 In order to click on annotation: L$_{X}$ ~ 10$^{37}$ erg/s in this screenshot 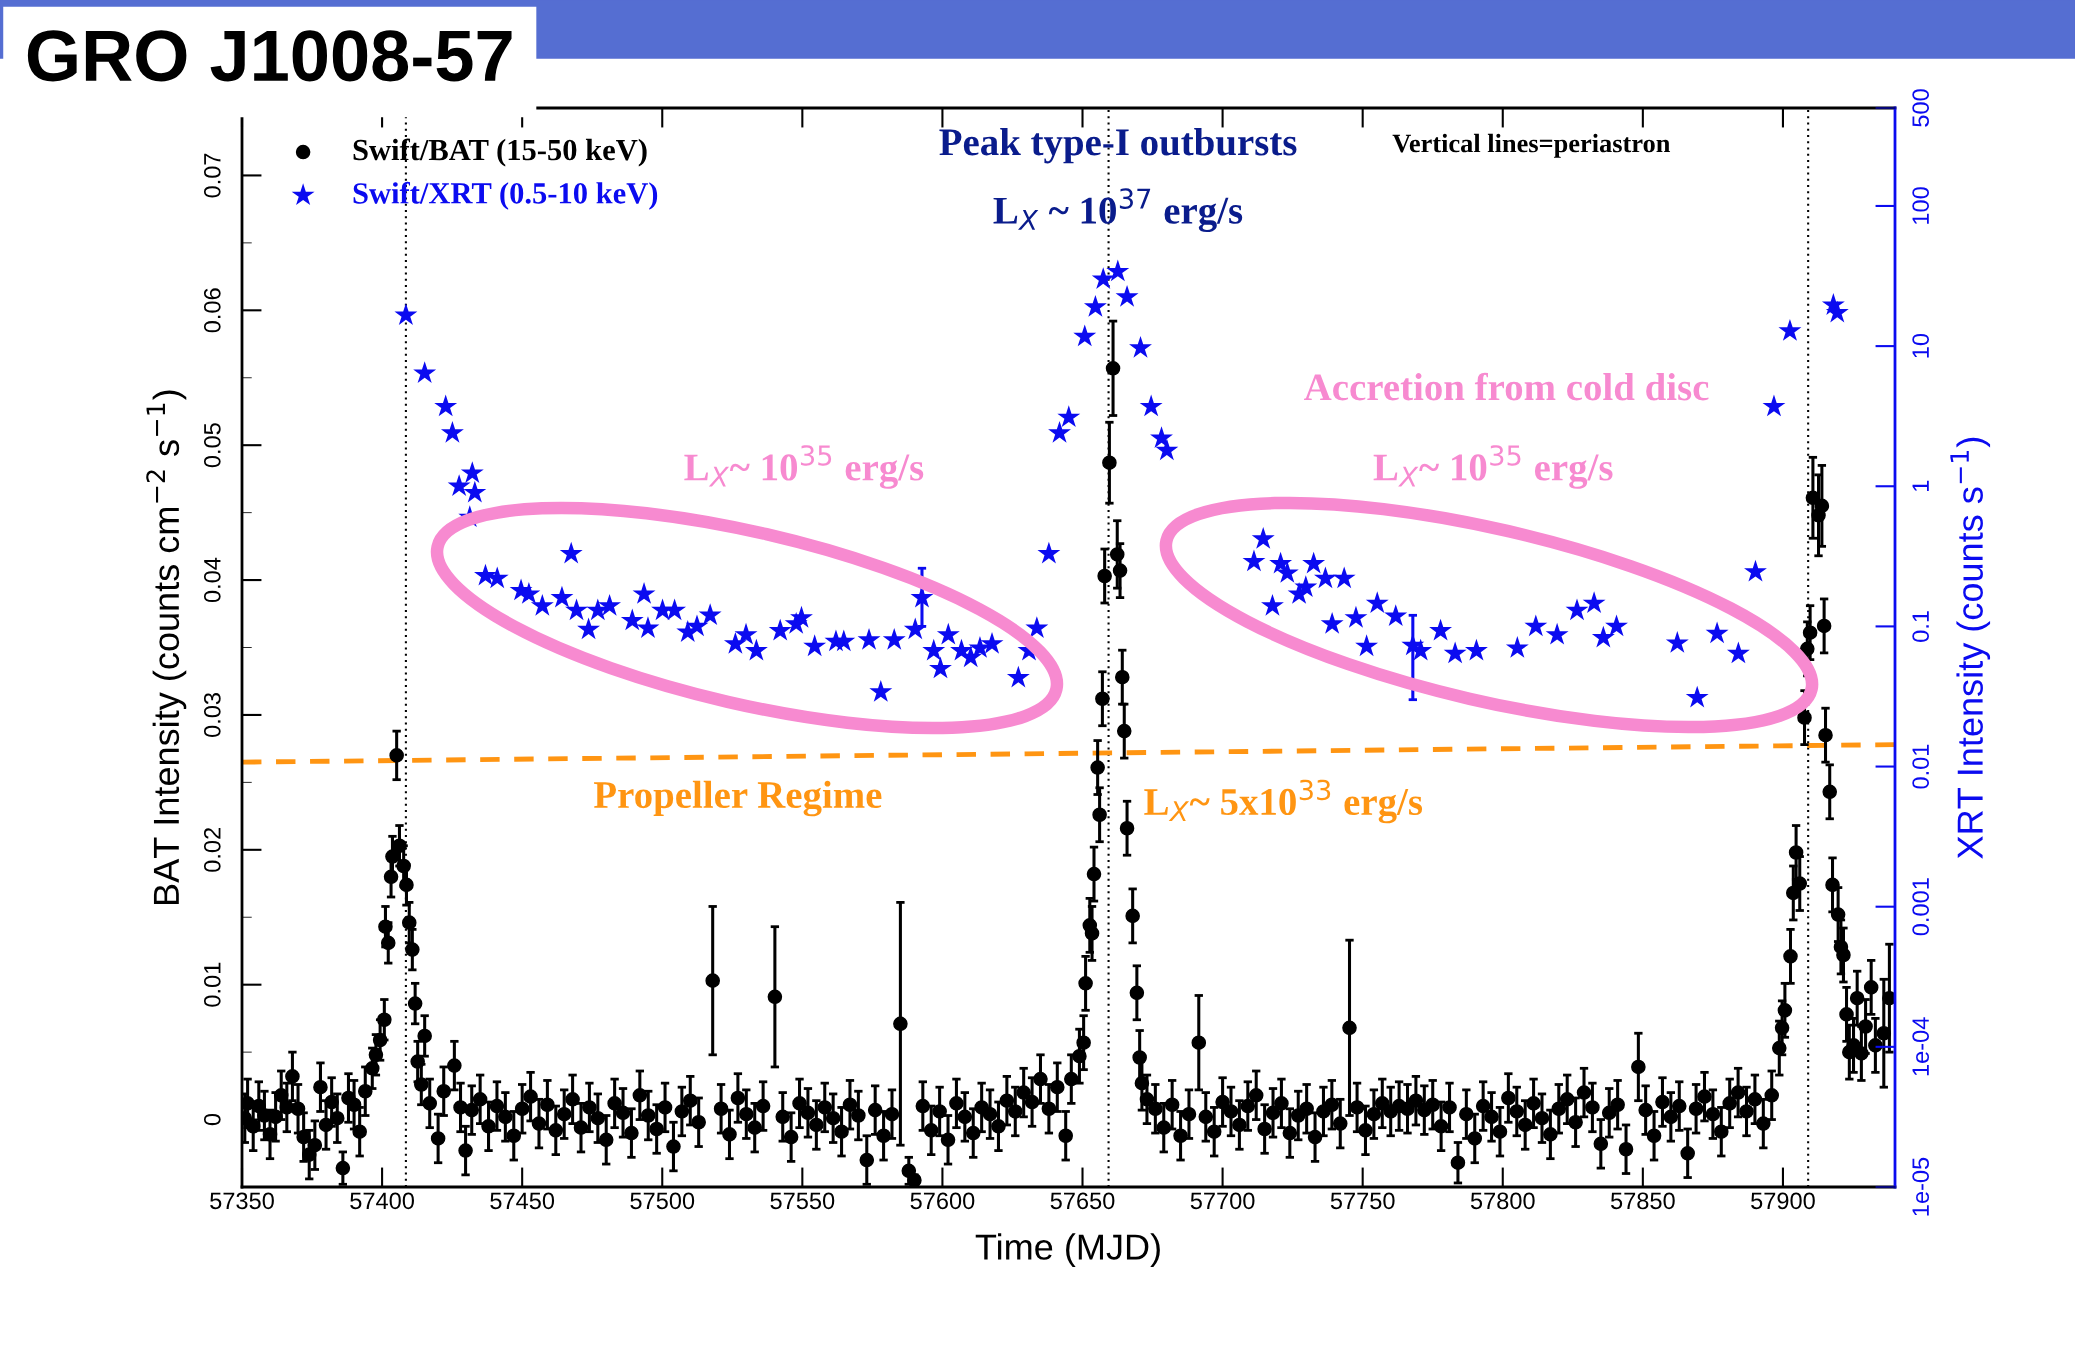, I will do `click(1118, 210)`.